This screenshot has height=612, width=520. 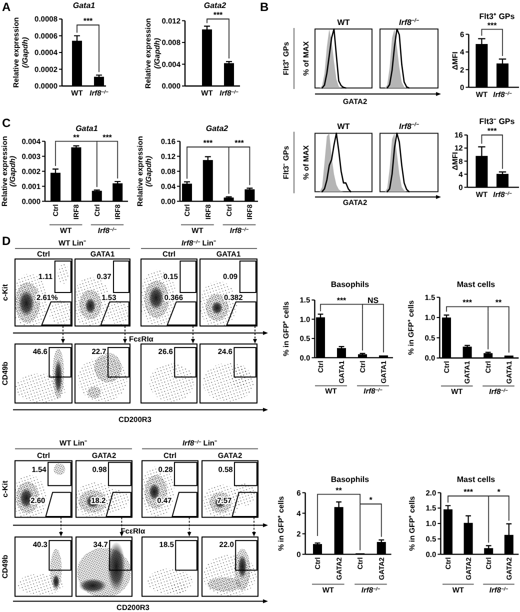 What do you see at coordinates (497, 121) in the screenshot?
I see `chart-title: Flt3⁻ GPs` at bounding box center [497, 121].